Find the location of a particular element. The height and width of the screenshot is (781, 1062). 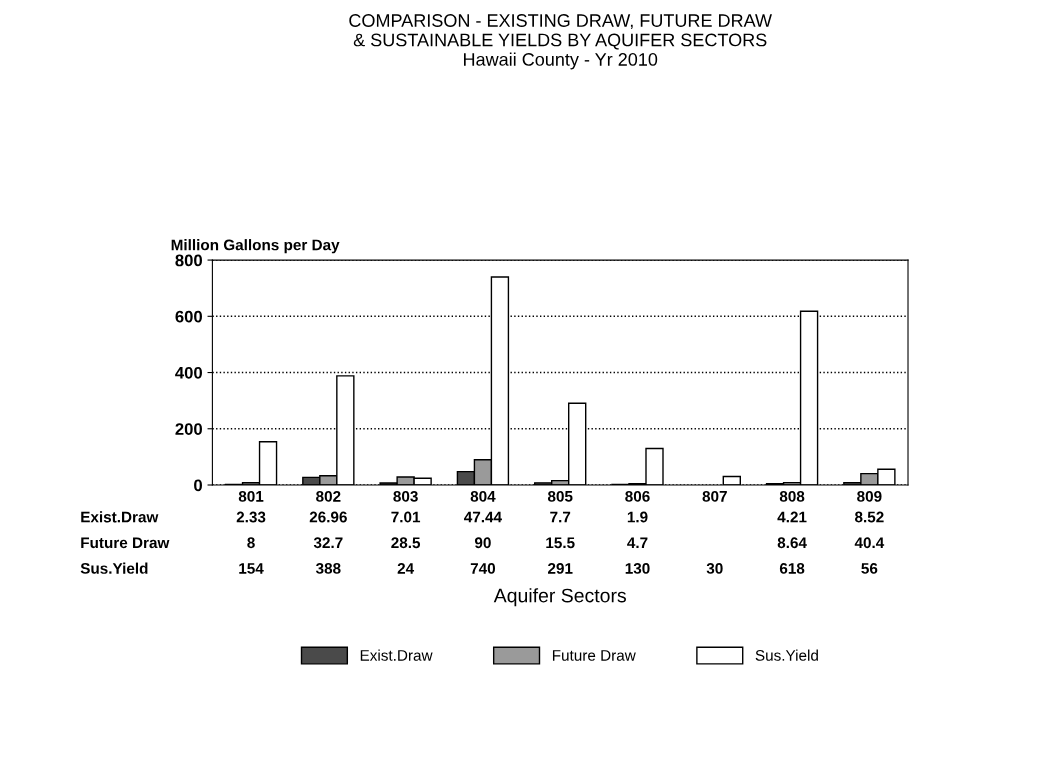

data-label: 8 is located at coordinates (251, 543).